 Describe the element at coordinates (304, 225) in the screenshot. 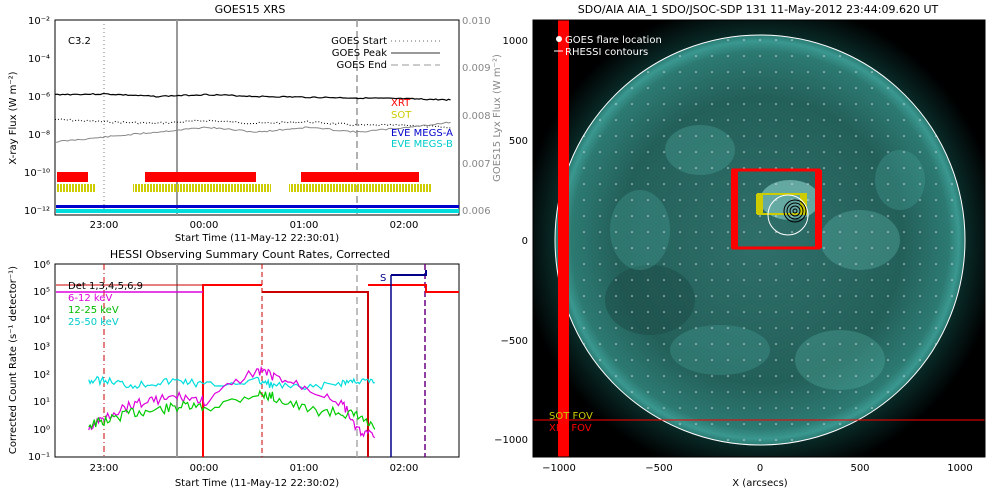

I see `goes-xtick: 01:00` at that location.